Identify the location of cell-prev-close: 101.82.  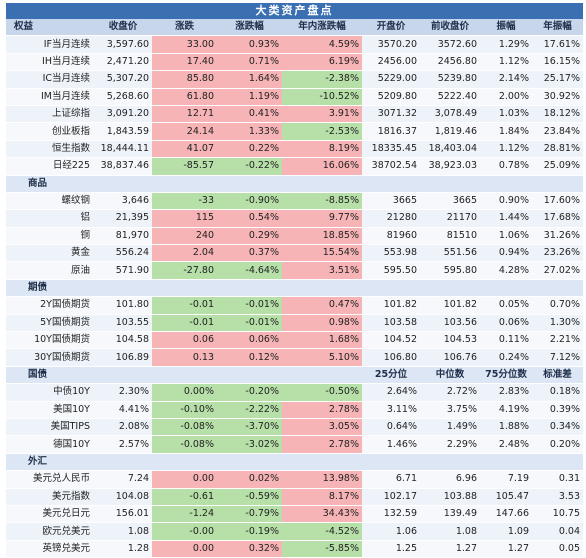
(450, 305).